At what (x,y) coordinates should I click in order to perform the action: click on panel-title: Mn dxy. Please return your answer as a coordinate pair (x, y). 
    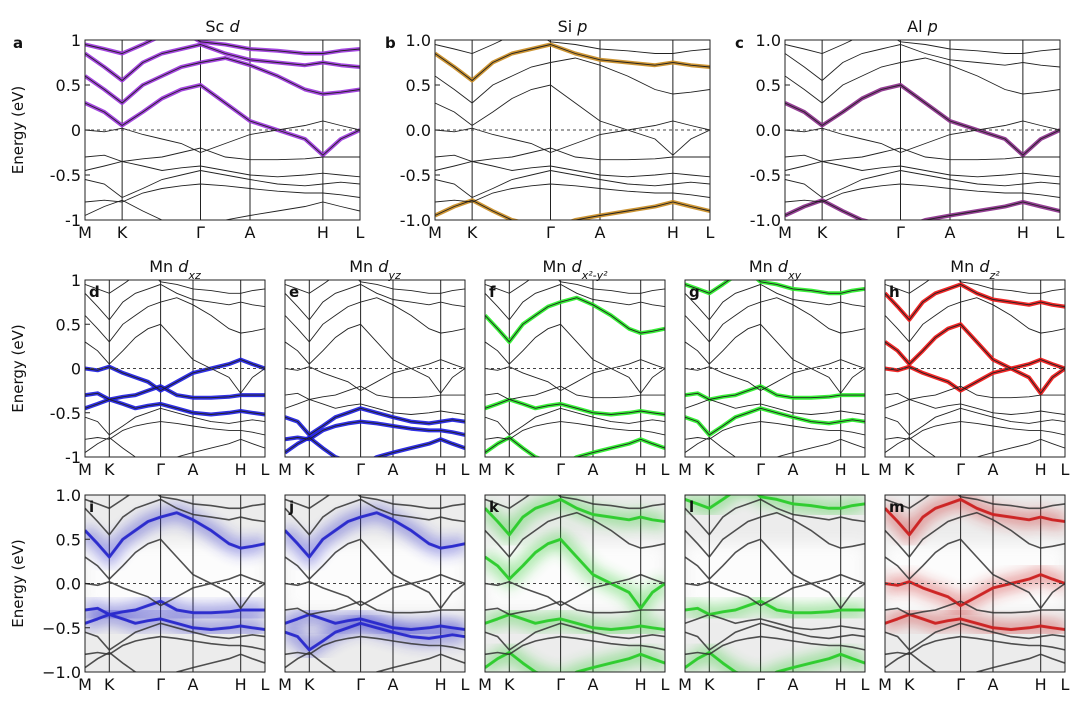
    Looking at the image, I should click on (775, 269).